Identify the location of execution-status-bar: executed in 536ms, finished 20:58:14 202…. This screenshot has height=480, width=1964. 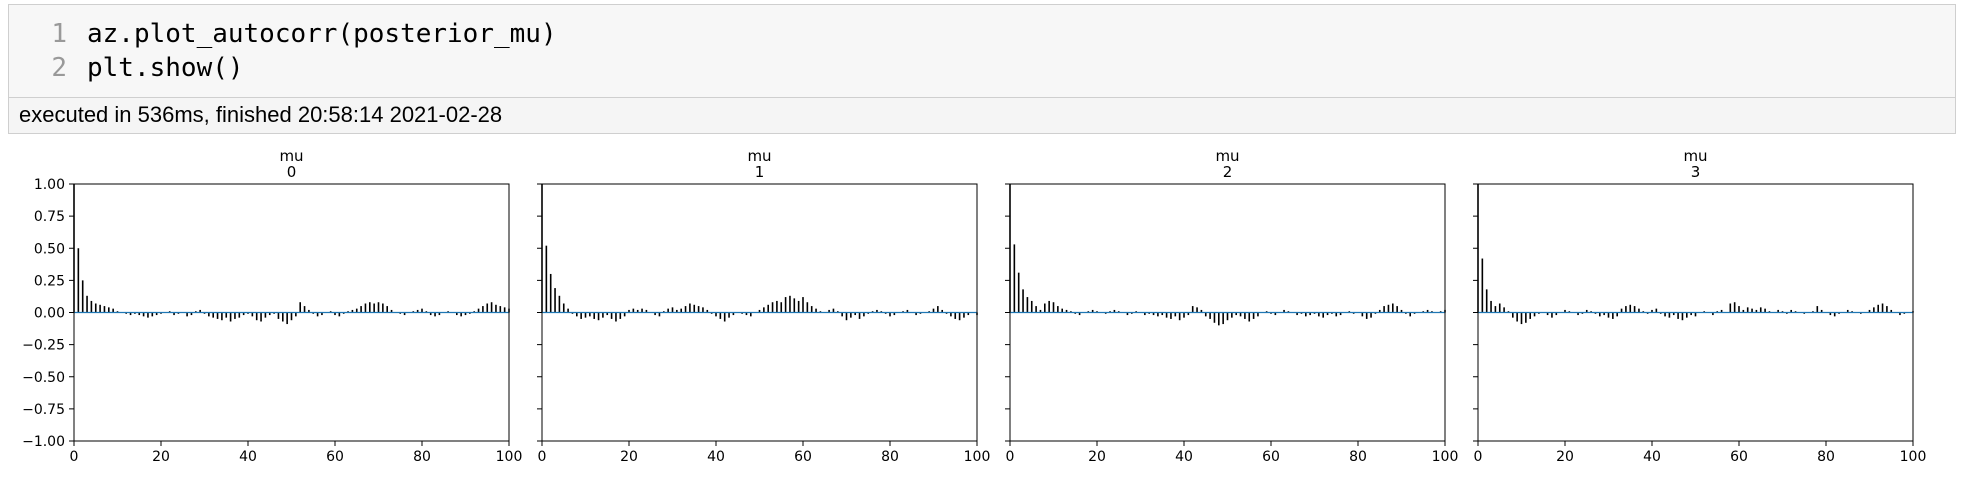
(982, 116).